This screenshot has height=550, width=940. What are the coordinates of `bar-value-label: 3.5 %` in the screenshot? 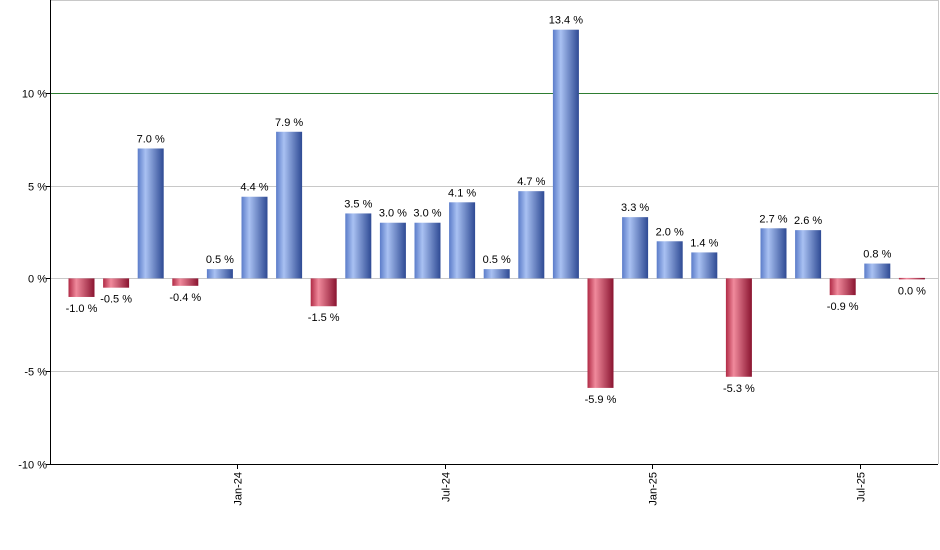 It's located at (358, 204).